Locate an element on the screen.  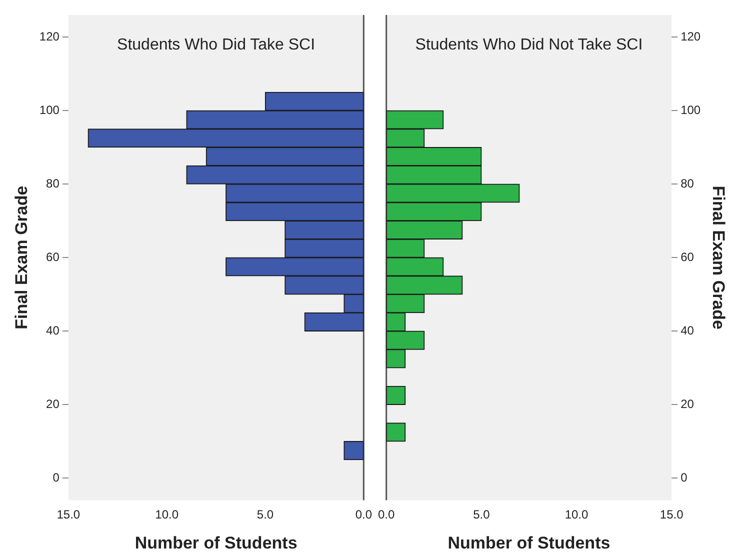
text: Students Who Did Take SCI is located at coordinates (216, 45).